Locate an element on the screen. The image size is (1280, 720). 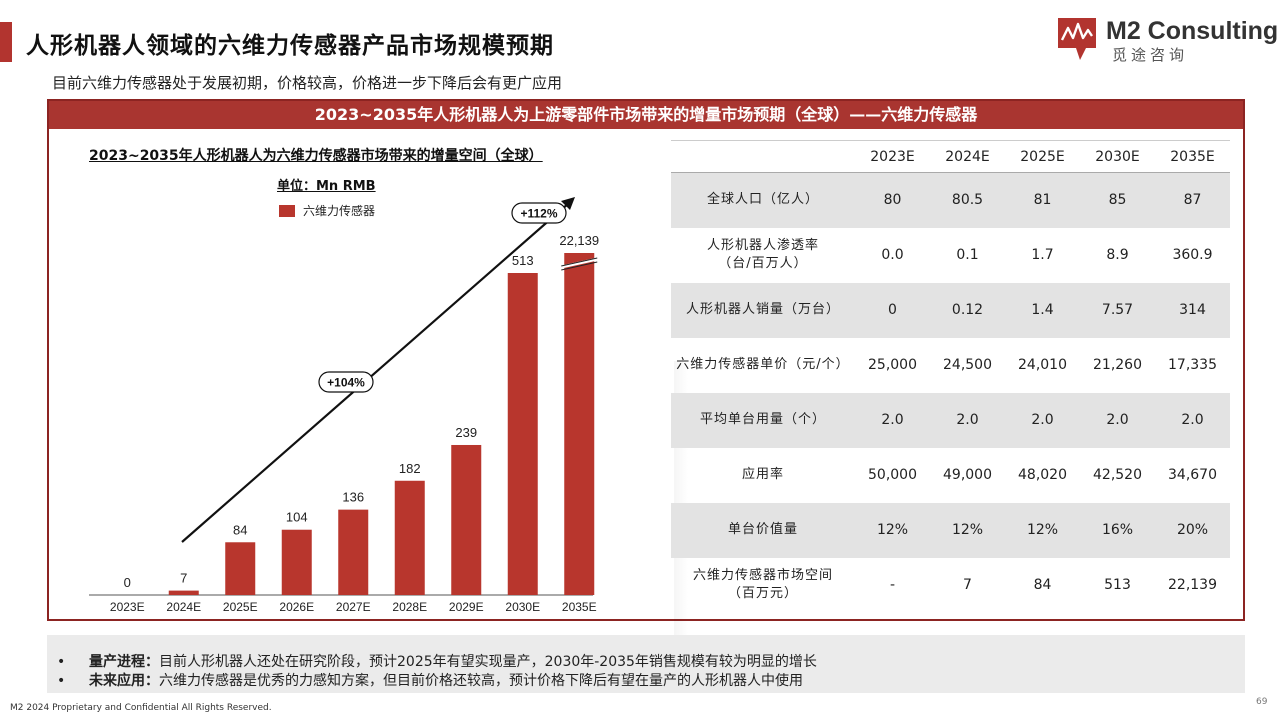
row-label-text: 应用率 is located at coordinates (762, 474).